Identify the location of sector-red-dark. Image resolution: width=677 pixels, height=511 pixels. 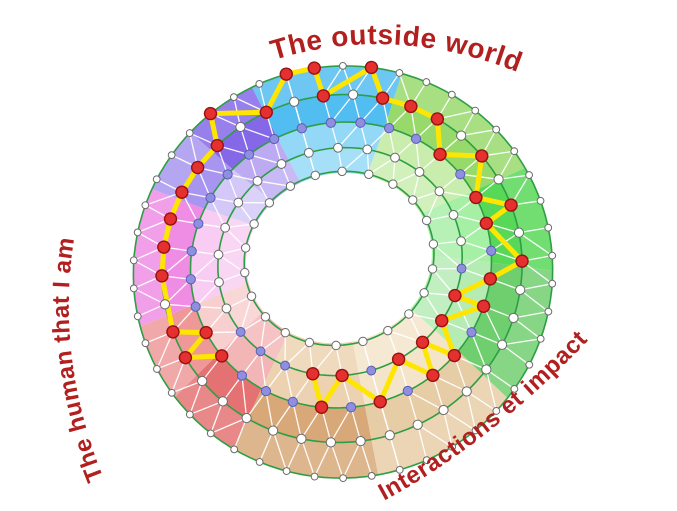
(257, 351).